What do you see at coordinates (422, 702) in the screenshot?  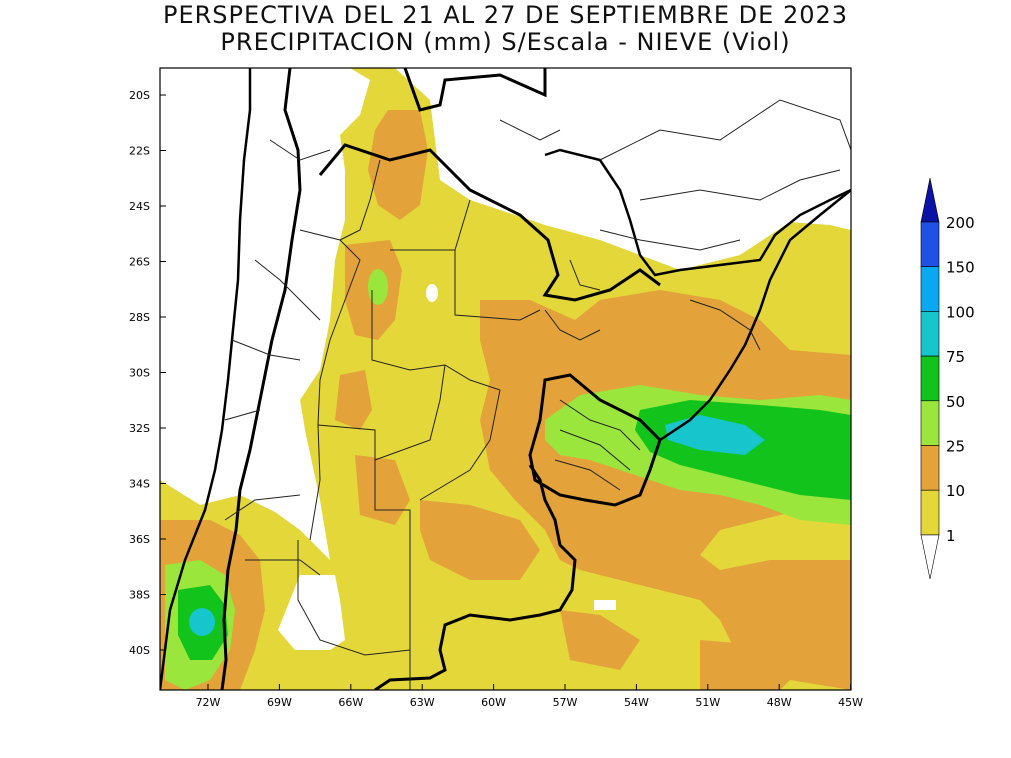 I see `lon-label: 63W` at bounding box center [422, 702].